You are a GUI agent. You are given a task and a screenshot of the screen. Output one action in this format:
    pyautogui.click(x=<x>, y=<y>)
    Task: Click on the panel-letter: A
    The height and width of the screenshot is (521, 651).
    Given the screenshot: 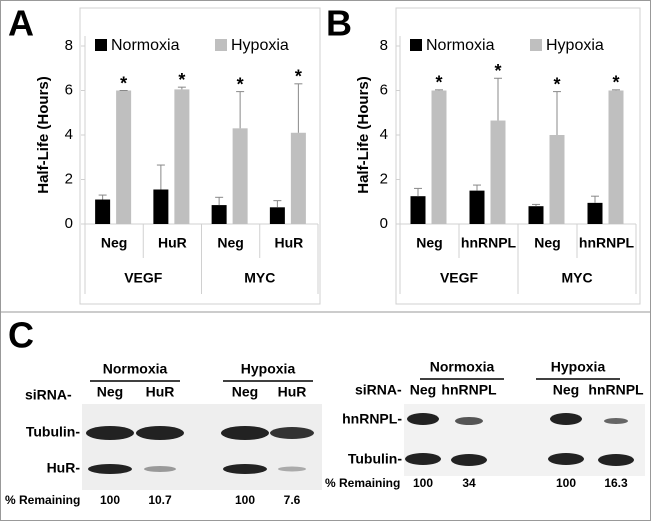 What is the action you would take?
    pyautogui.click(x=21, y=23)
    